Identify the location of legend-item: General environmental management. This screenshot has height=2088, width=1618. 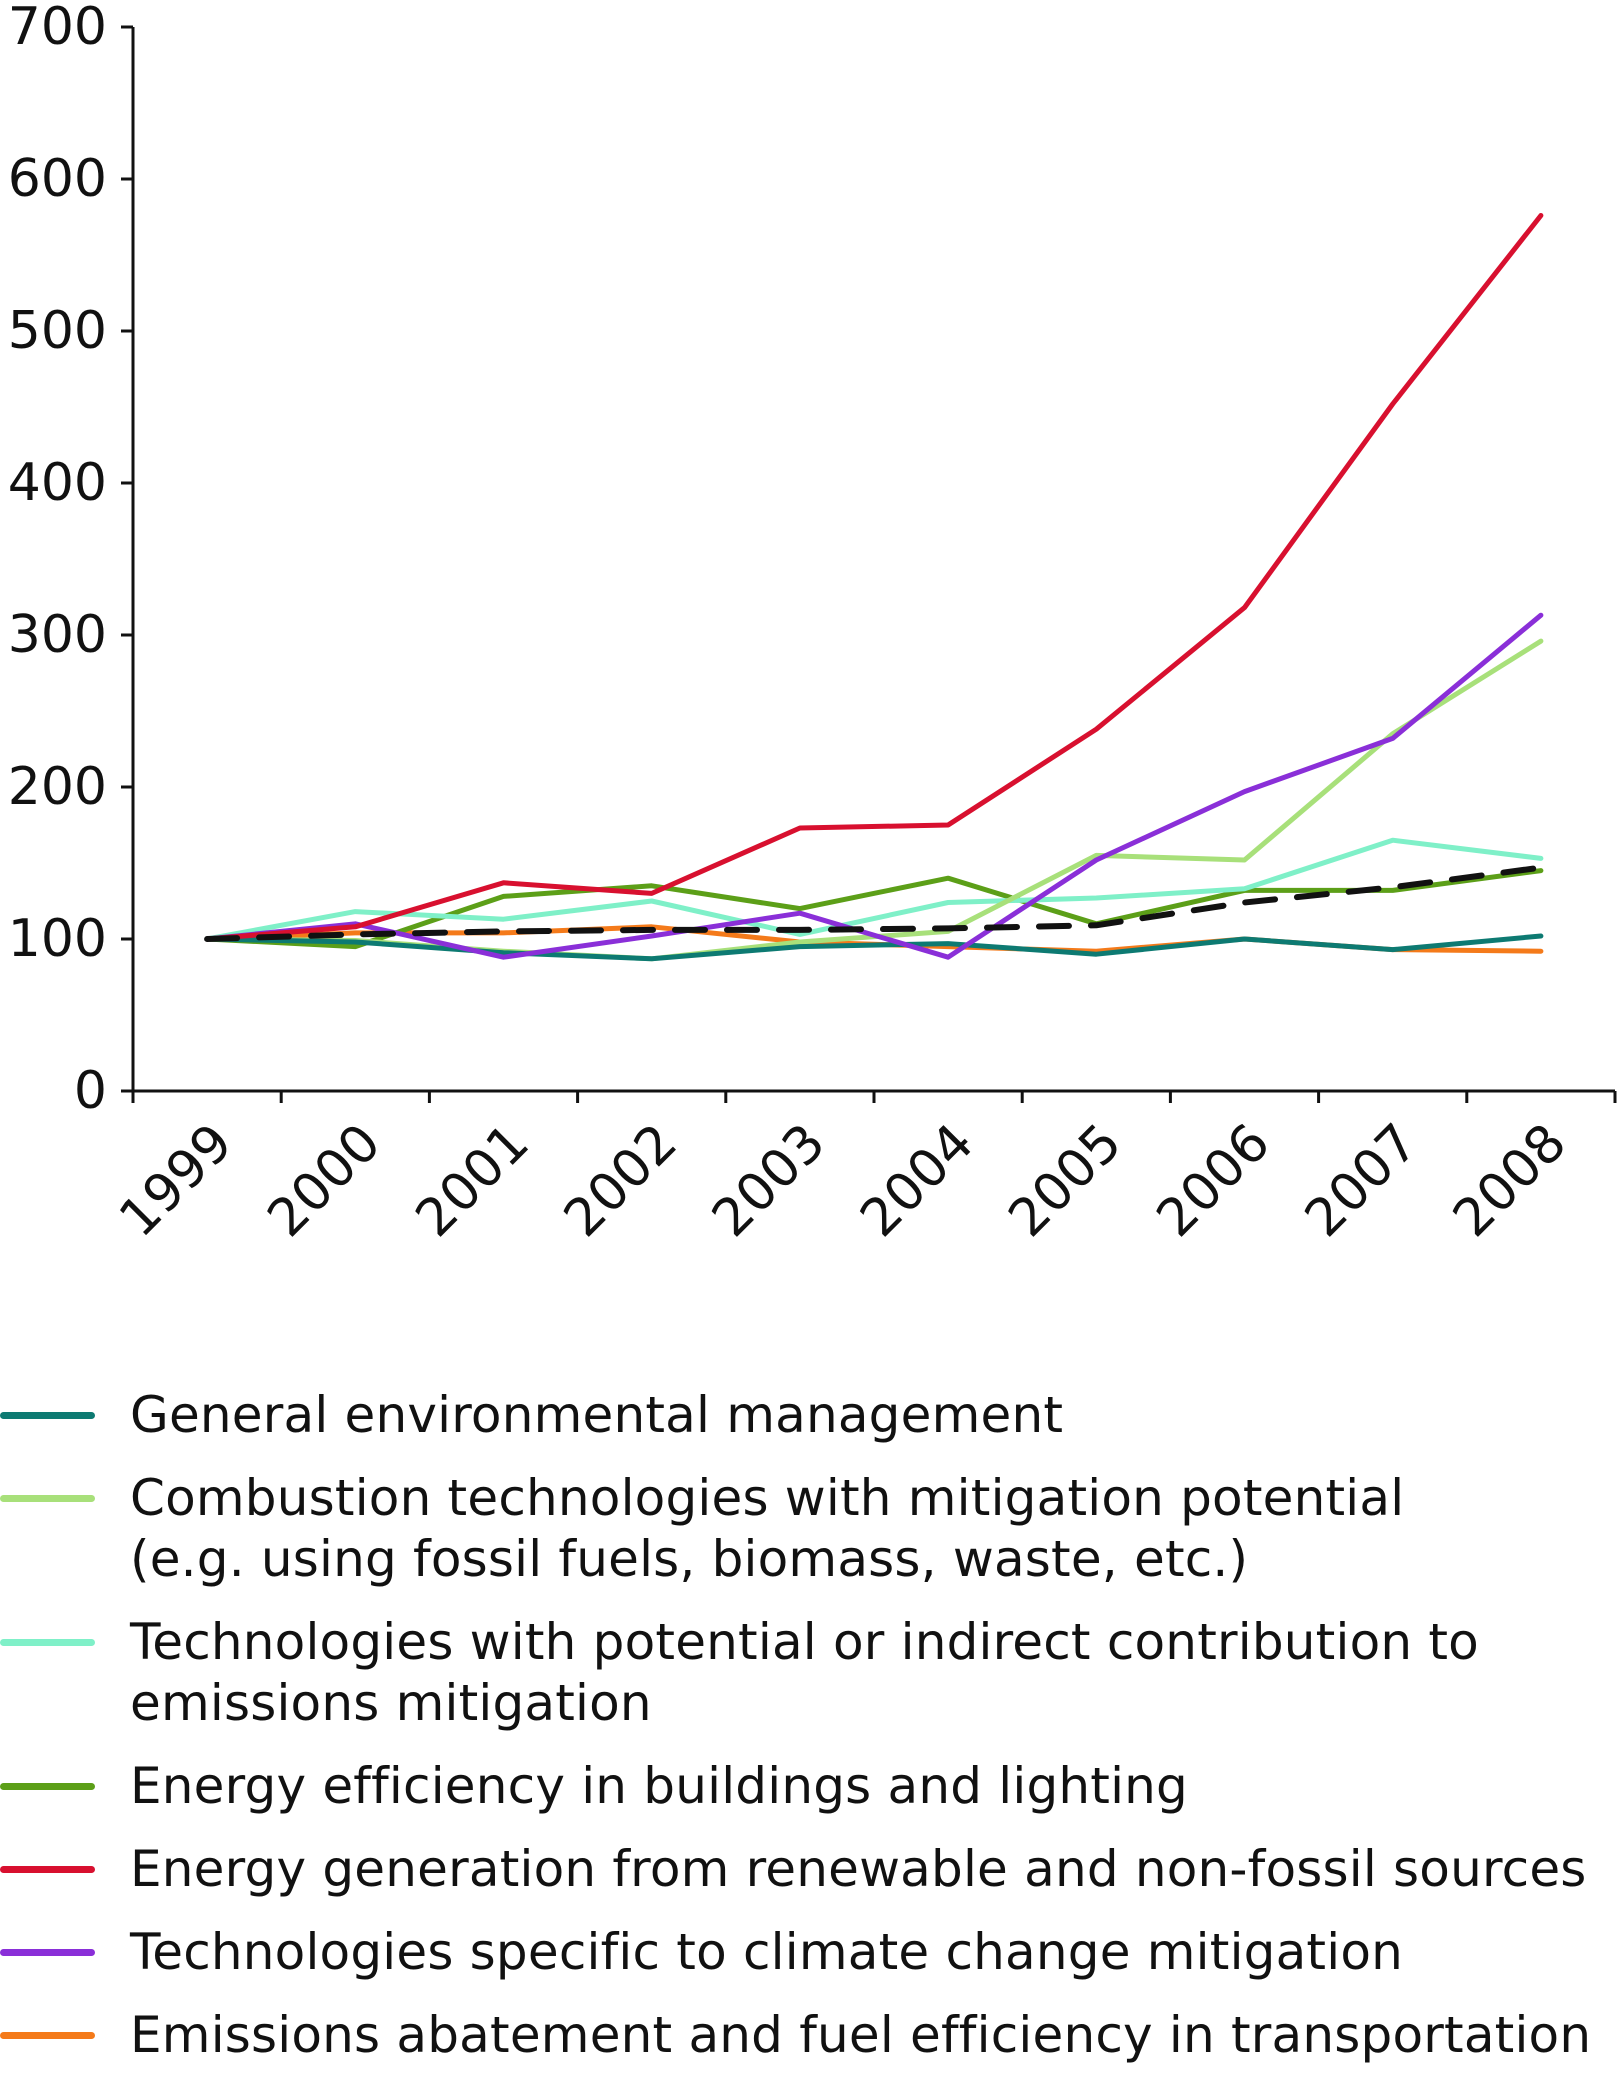
(809, 1415).